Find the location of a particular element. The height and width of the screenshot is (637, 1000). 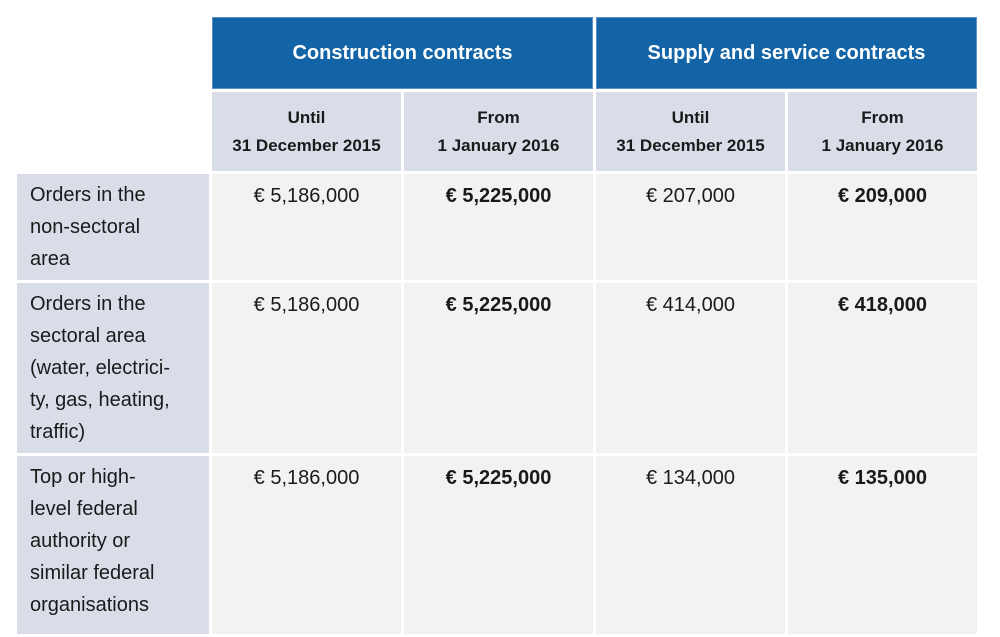

value-cell: € 207,000 is located at coordinates (690, 227).